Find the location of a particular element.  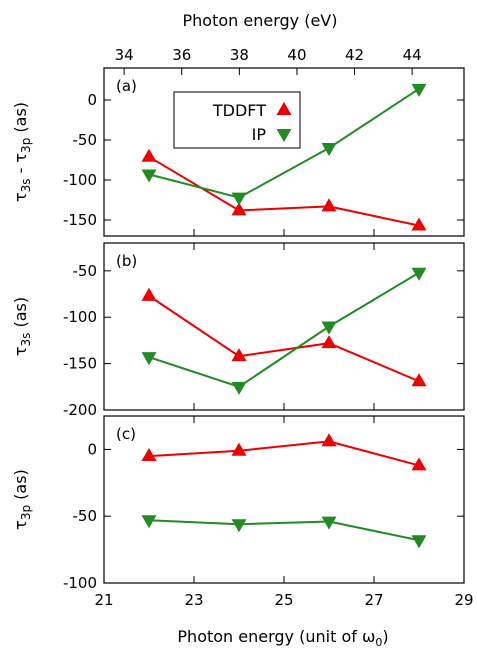

legend-box is located at coordinates (237, 120).